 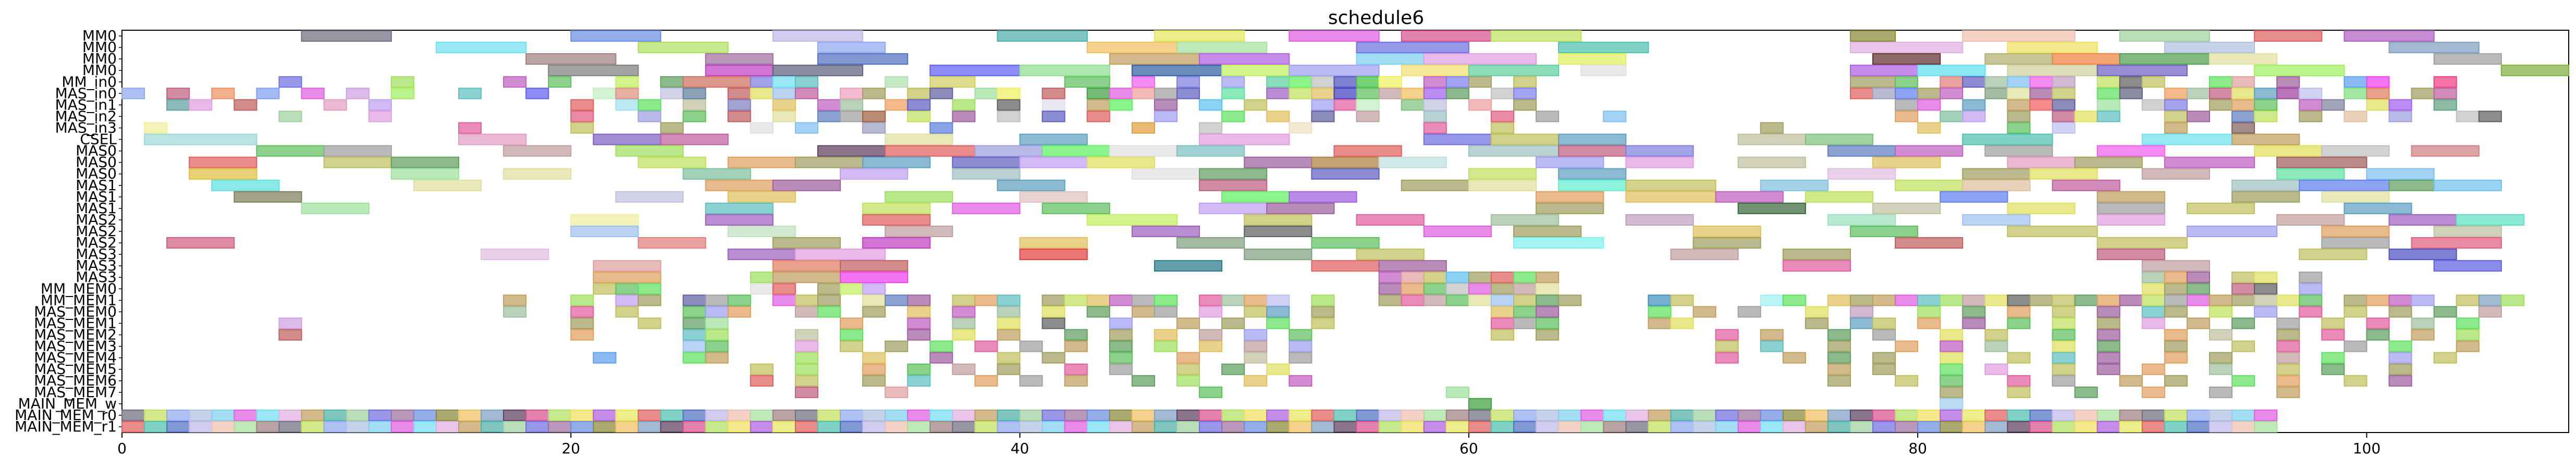 I want to click on y-tick-label: MAS_in1, so click(x=86, y=104).